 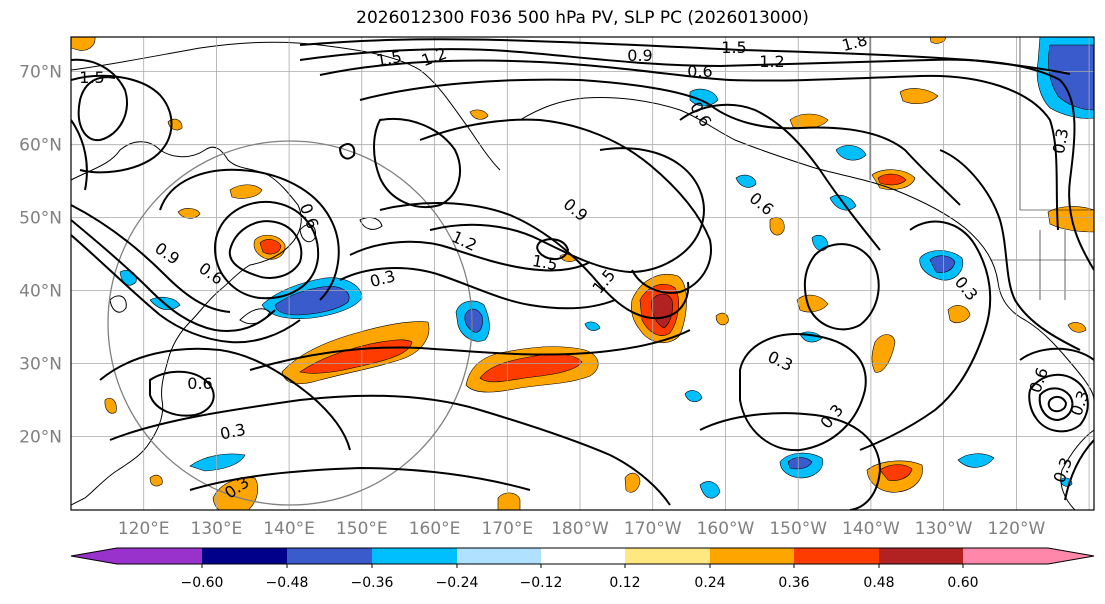 What do you see at coordinates (202, 583) in the screenshot?
I see `colorbar-tick-label: −0.60` at bounding box center [202, 583].